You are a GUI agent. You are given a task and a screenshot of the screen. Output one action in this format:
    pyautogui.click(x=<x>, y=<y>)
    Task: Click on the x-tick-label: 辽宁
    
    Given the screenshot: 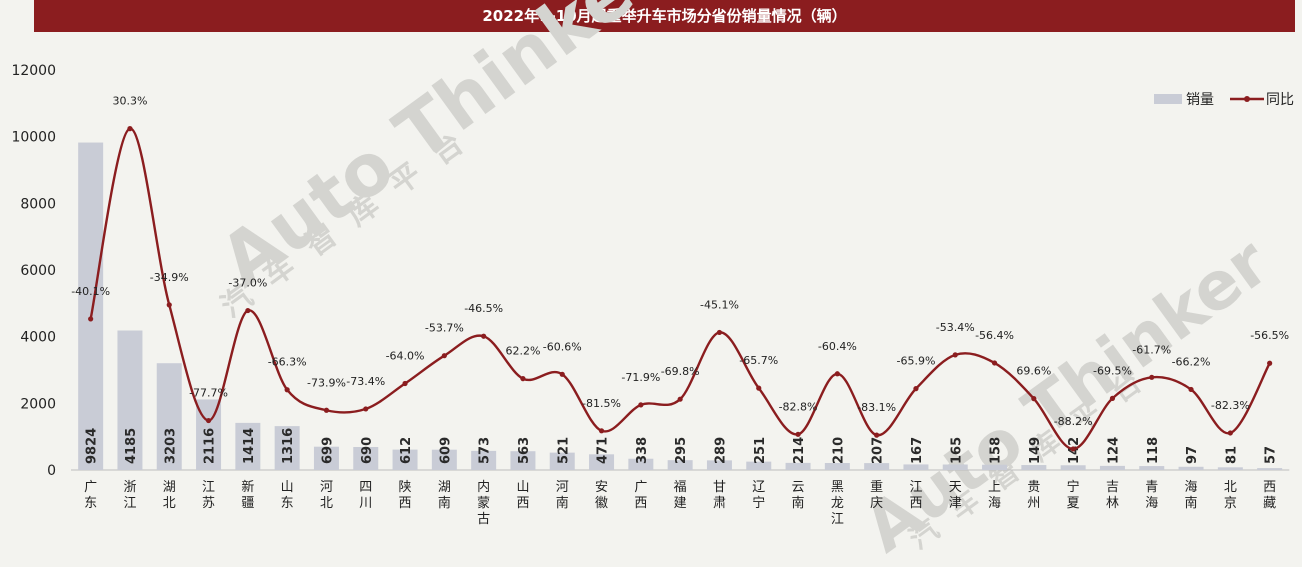 What is the action you would take?
    pyautogui.click(x=758, y=495)
    